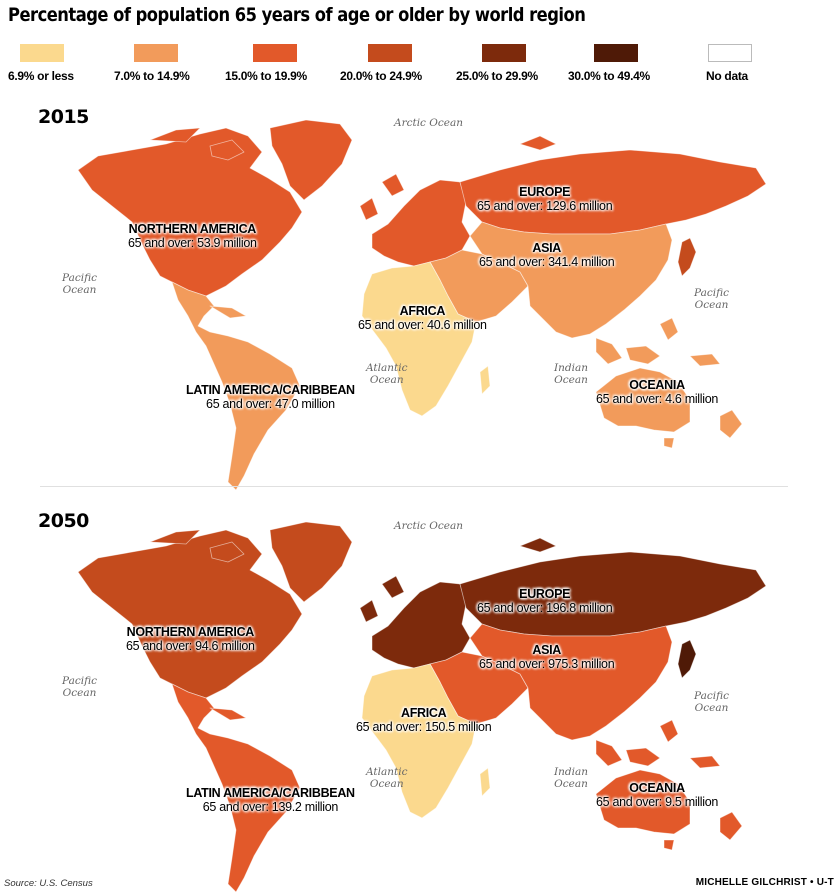 The image size is (840, 892). What do you see at coordinates (424, 720) in the screenshot?
I see `region-label-africa: Africa 65 and over: 150.5 million` at bounding box center [424, 720].